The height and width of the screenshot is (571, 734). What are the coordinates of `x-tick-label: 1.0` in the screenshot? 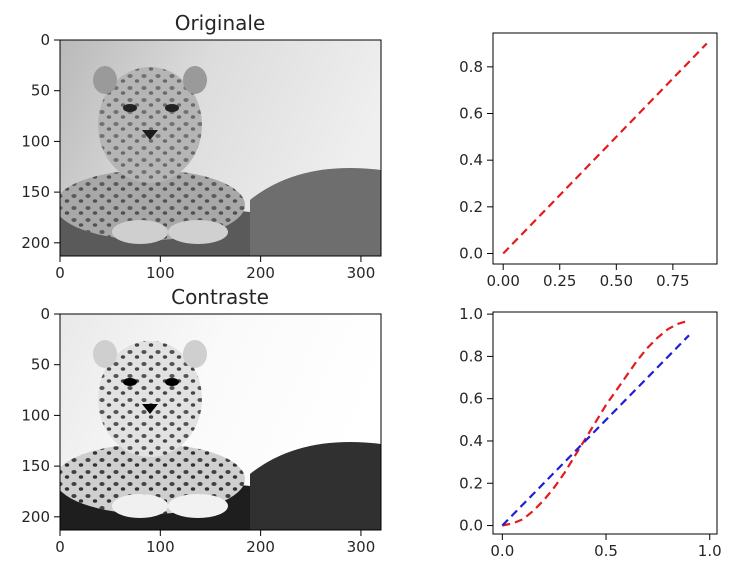 It's located at (710, 551).